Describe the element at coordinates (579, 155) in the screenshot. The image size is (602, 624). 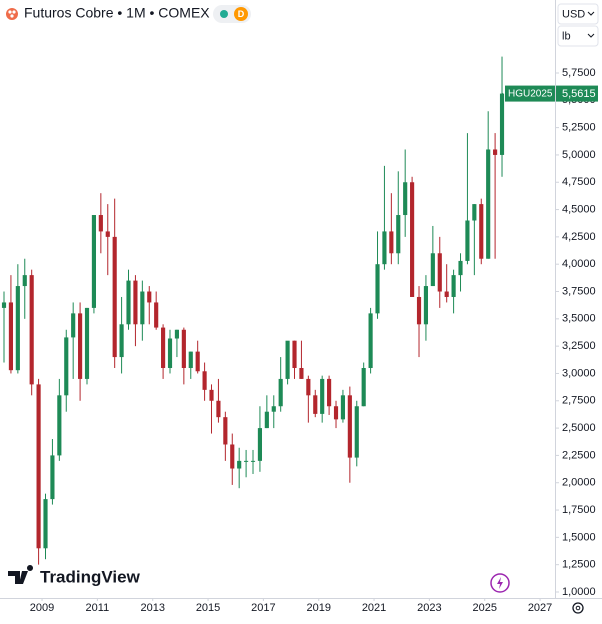
I see `y-tick-label: 5,0000` at that location.